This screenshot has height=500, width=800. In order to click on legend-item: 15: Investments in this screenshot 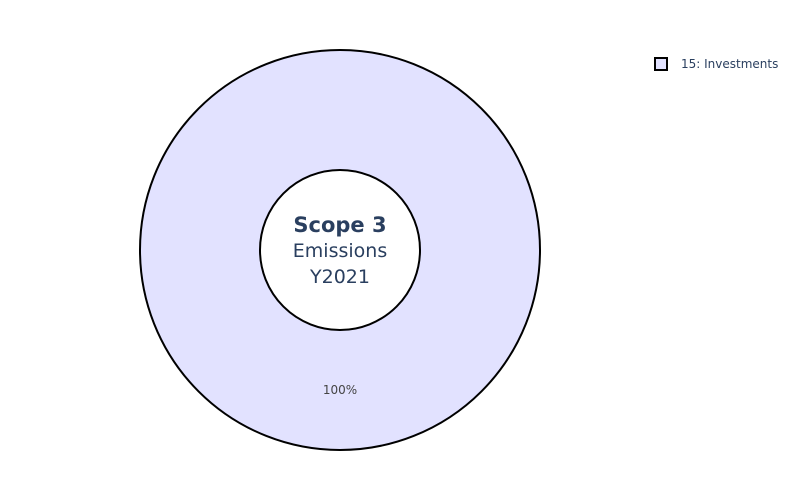, I will do `click(716, 64)`.